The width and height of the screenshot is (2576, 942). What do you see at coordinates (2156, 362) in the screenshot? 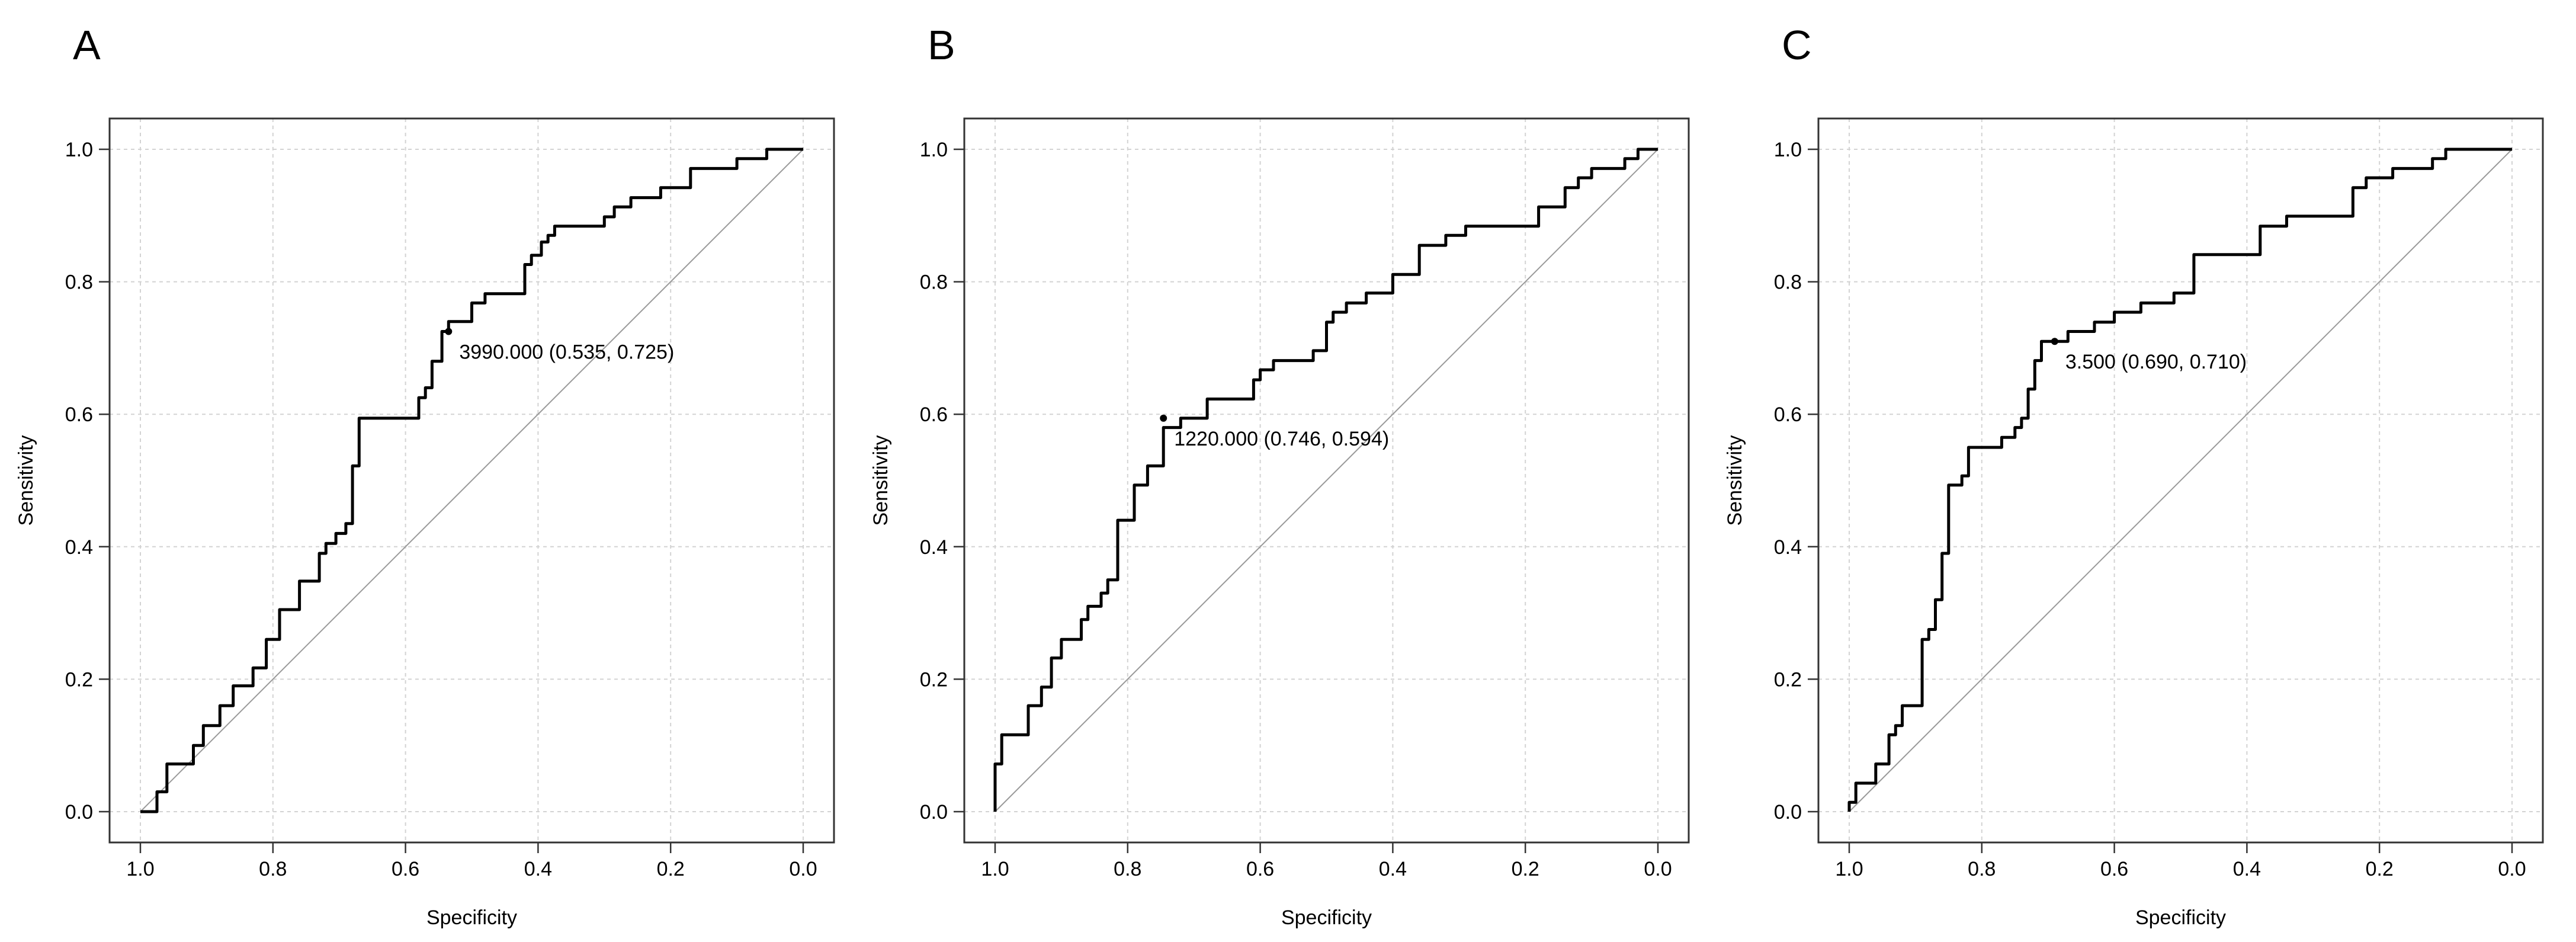
I see `cutoff-annotation: 3.500 (0.690, 0.710)` at bounding box center [2156, 362].